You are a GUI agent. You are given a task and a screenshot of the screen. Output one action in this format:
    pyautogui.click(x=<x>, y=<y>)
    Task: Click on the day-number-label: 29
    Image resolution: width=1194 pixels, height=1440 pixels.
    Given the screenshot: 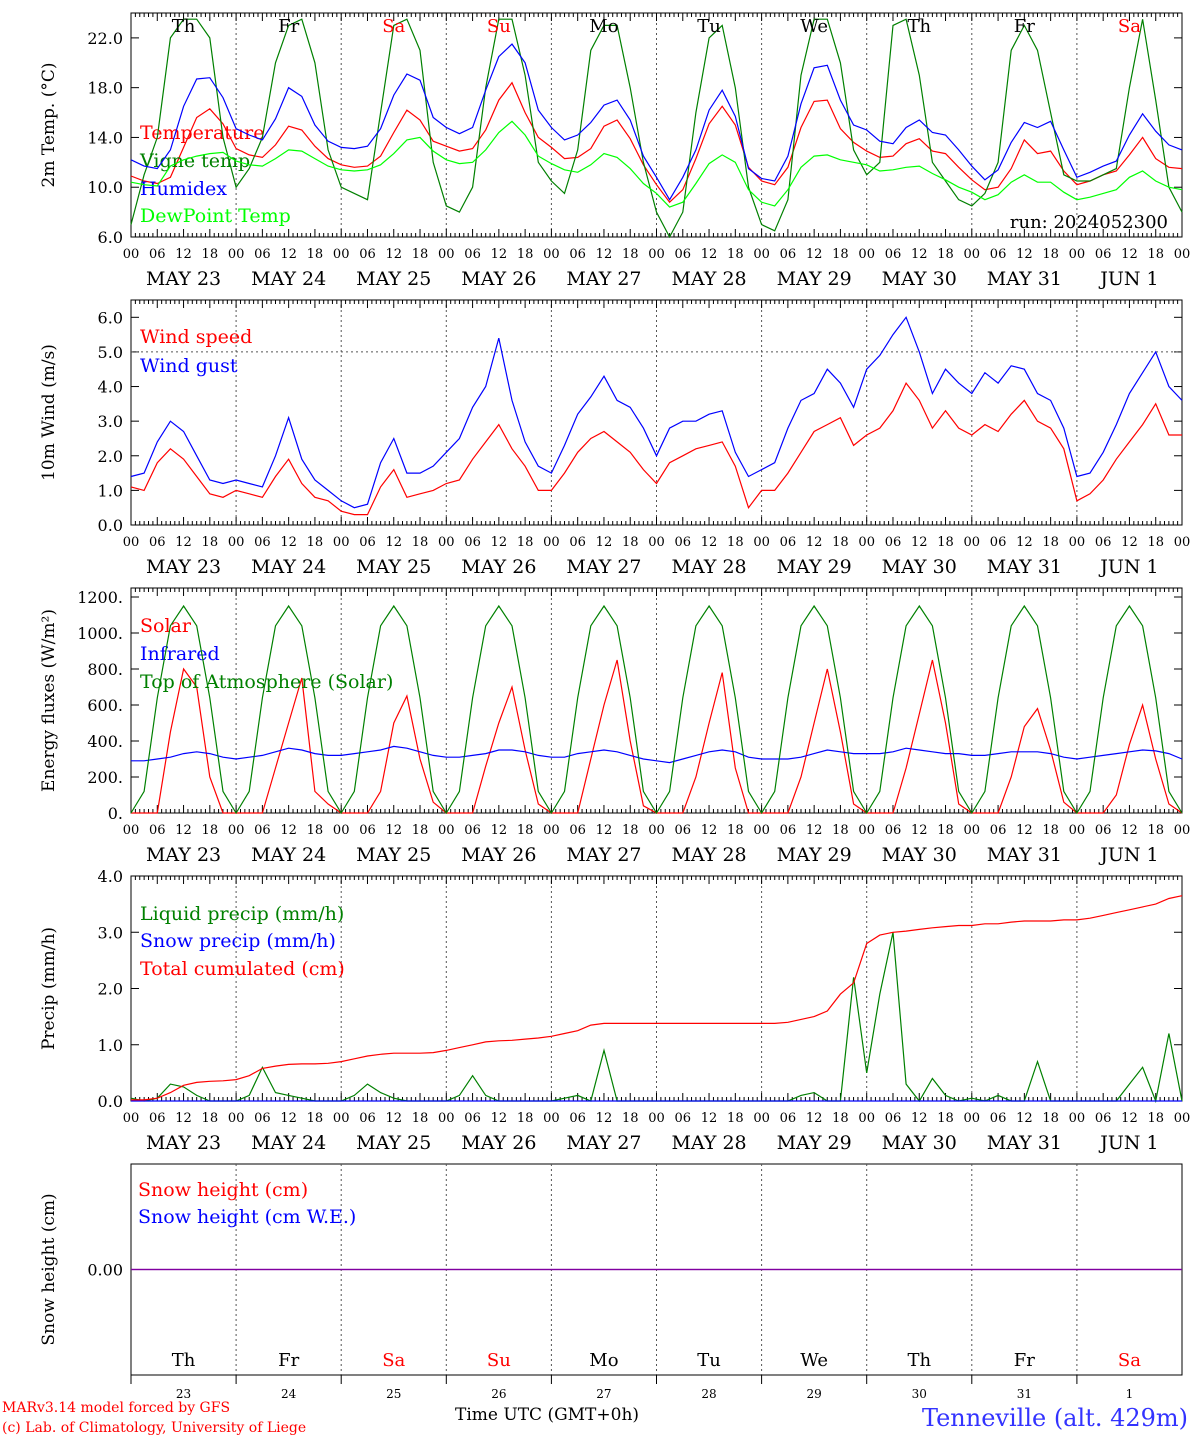 What is the action you would take?
    pyautogui.click(x=814, y=1394)
    